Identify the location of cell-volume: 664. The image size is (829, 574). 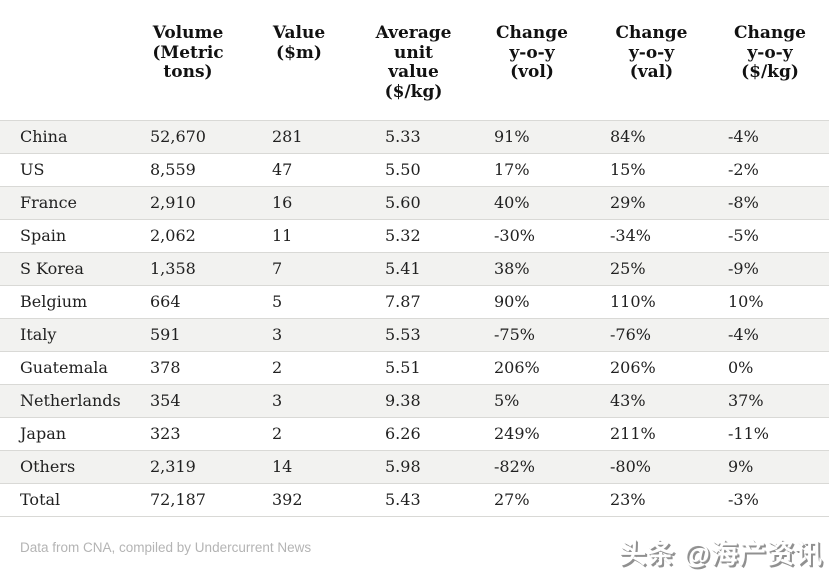
(165, 302).